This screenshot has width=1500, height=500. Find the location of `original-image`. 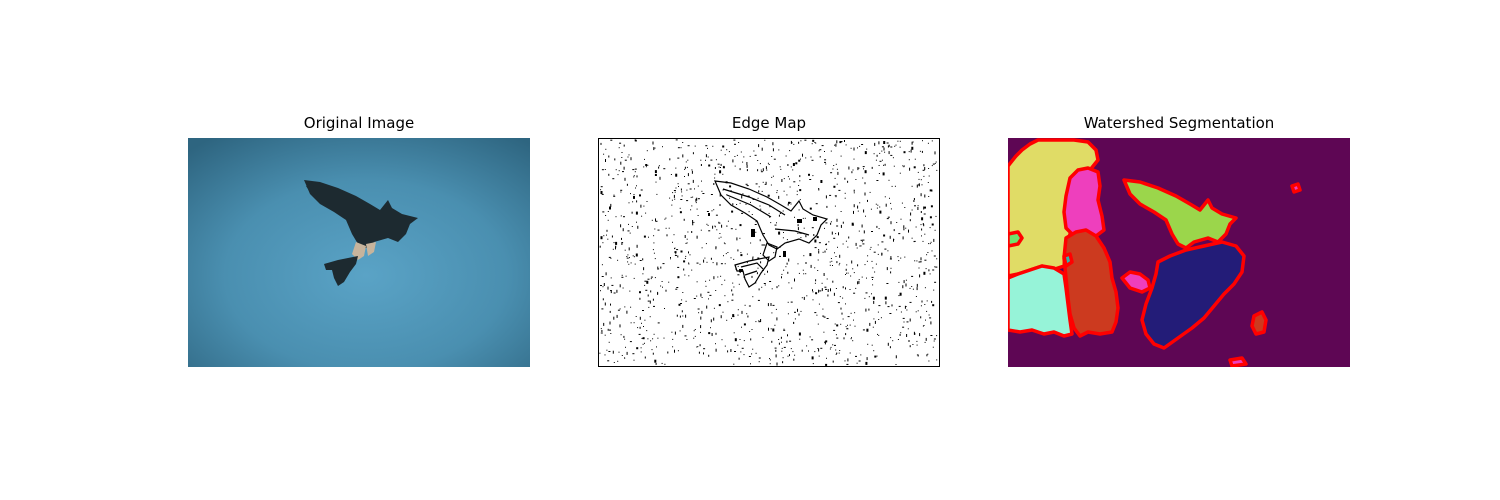

original-image is located at coordinates (359, 252).